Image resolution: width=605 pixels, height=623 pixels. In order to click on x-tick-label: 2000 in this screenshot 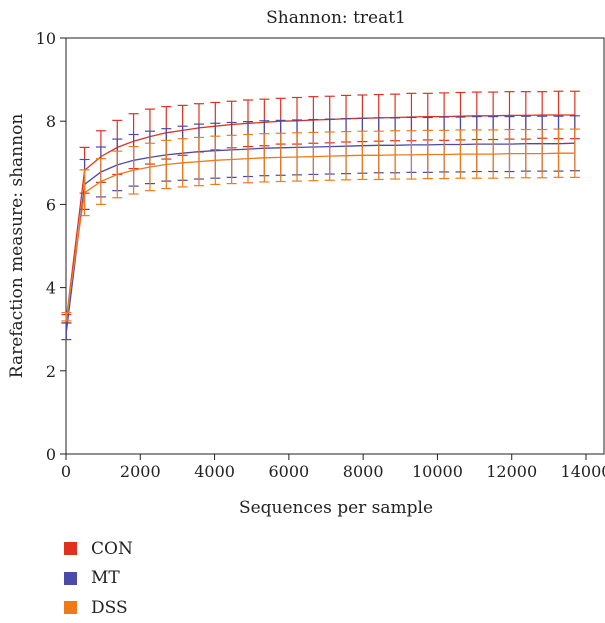, I will do `click(140, 471)`.